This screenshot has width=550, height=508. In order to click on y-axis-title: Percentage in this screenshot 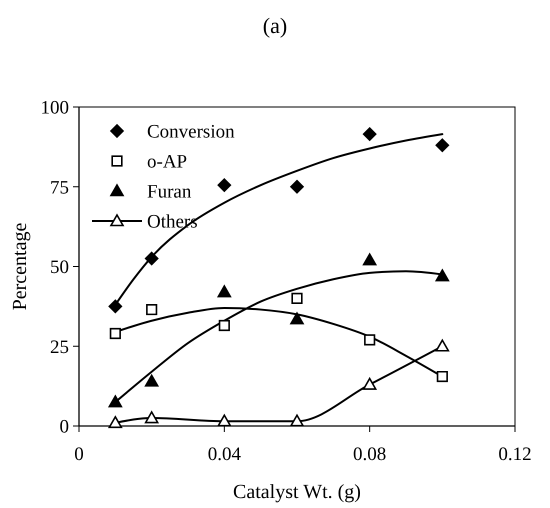, I will do `click(20, 266)`.